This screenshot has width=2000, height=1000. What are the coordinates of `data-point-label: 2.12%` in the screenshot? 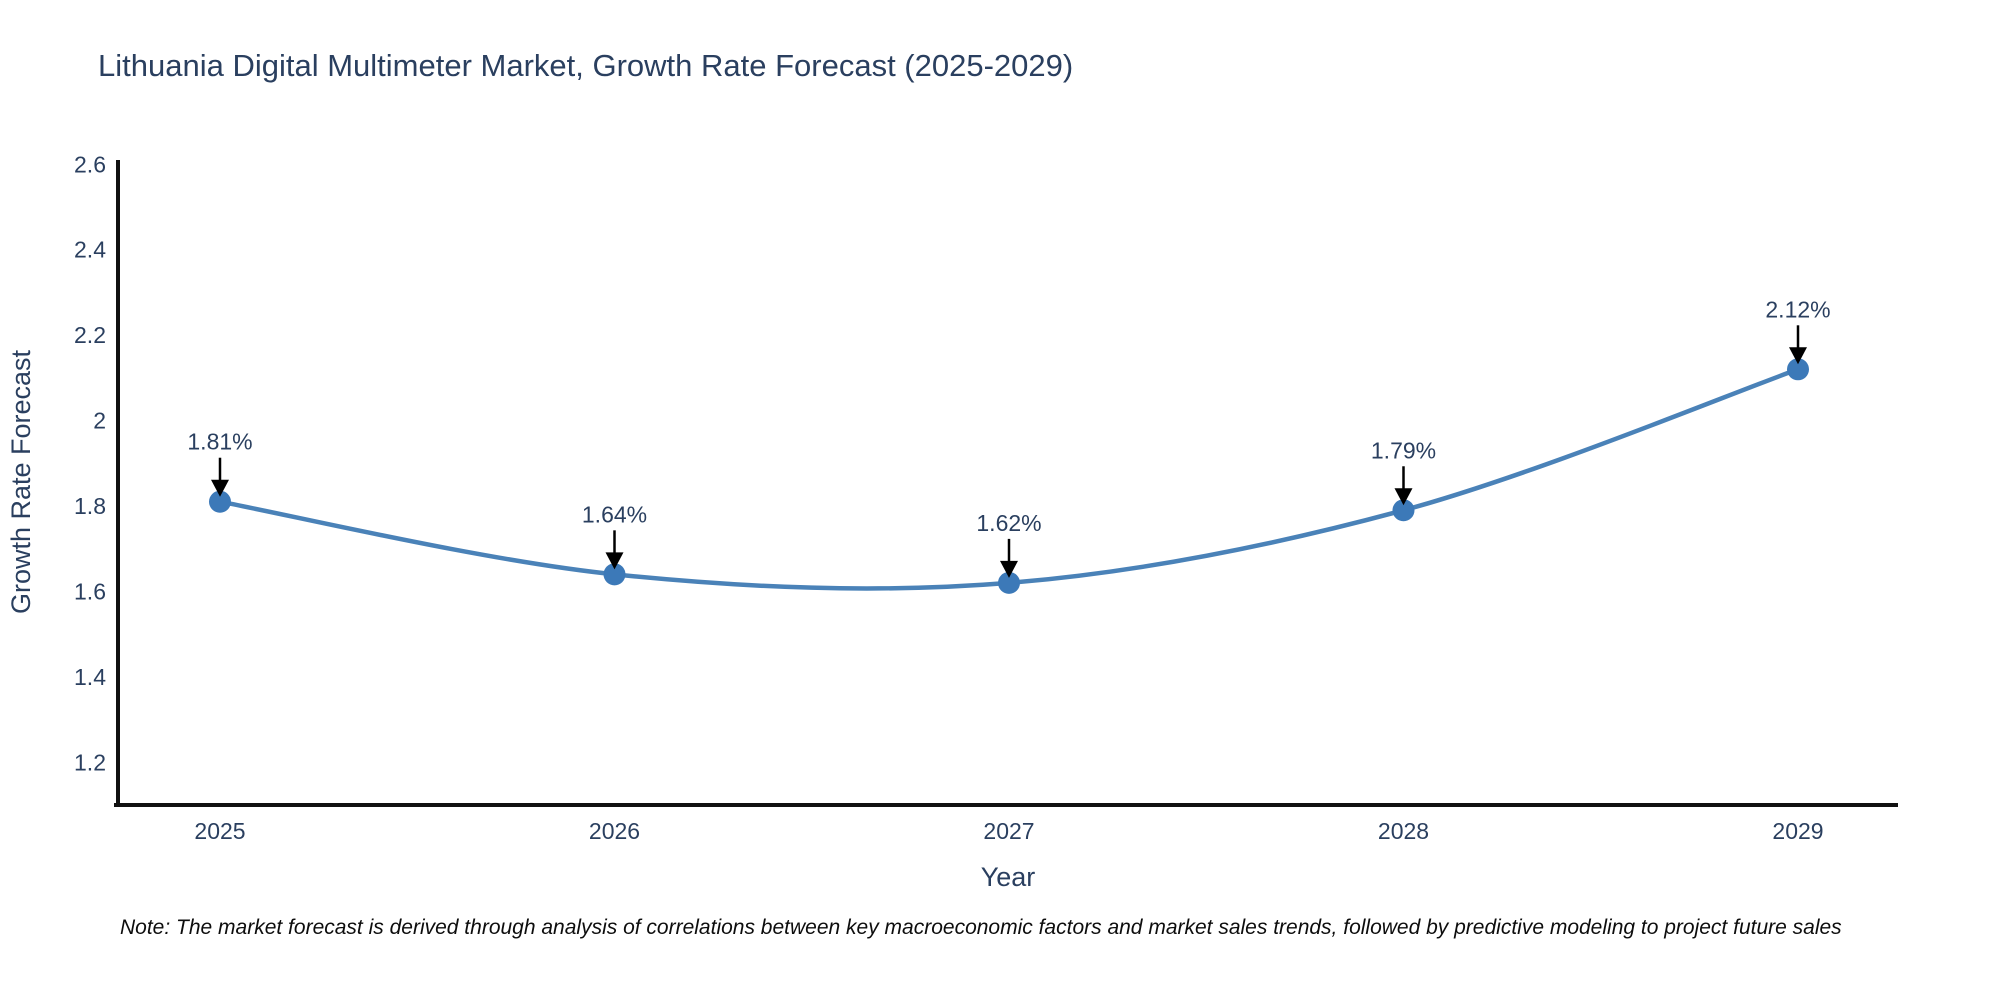 It's located at (1797, 309).